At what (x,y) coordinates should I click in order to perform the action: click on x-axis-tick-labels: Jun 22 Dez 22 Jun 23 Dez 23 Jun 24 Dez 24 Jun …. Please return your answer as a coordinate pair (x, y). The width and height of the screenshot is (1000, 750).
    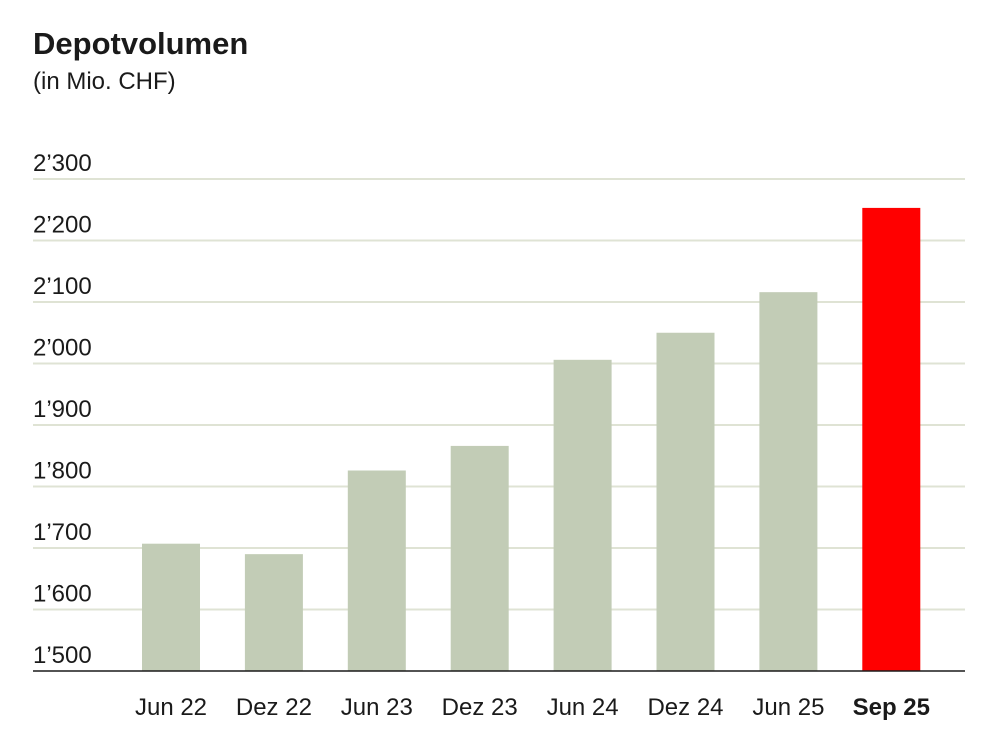
    Looking at the image, I should click on (532, 707).